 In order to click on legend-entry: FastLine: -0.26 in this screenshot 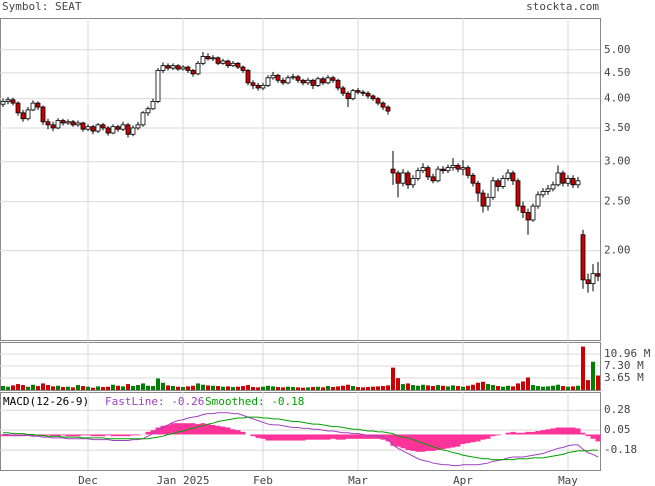, I will do `click(154, 401)`.